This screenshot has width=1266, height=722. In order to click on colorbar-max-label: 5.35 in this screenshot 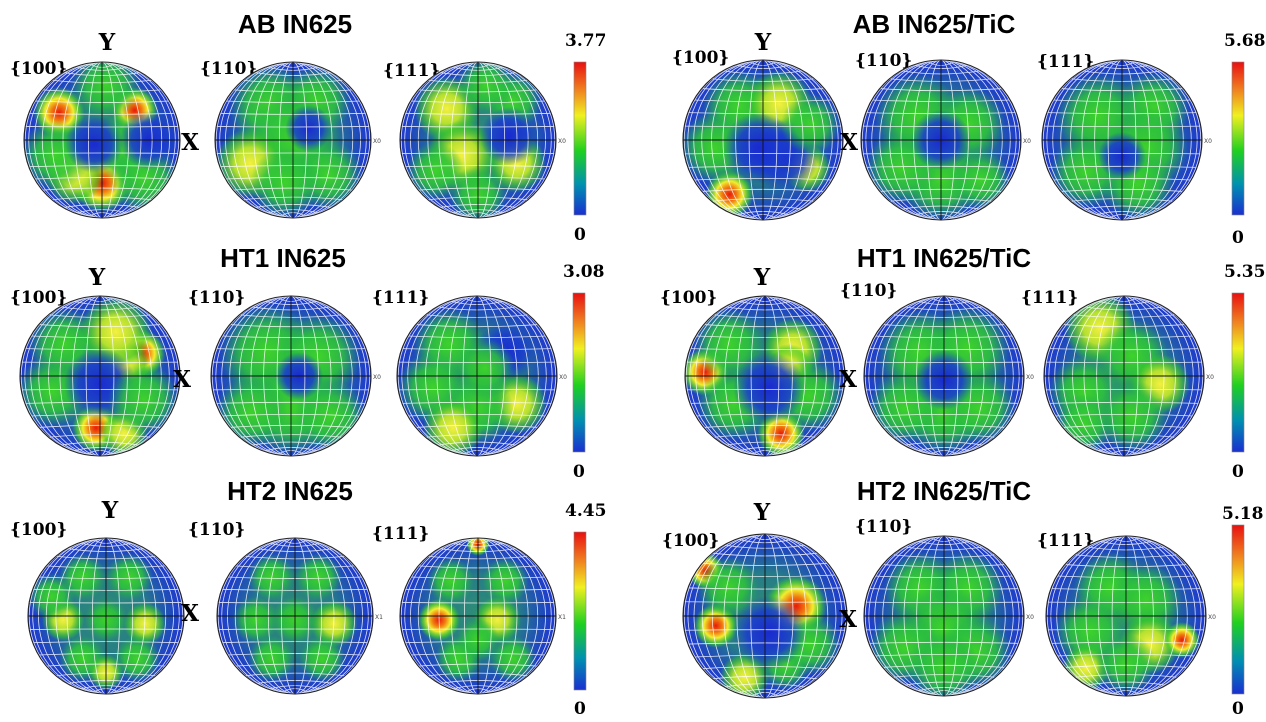, I will do `click(1244, 272)`.